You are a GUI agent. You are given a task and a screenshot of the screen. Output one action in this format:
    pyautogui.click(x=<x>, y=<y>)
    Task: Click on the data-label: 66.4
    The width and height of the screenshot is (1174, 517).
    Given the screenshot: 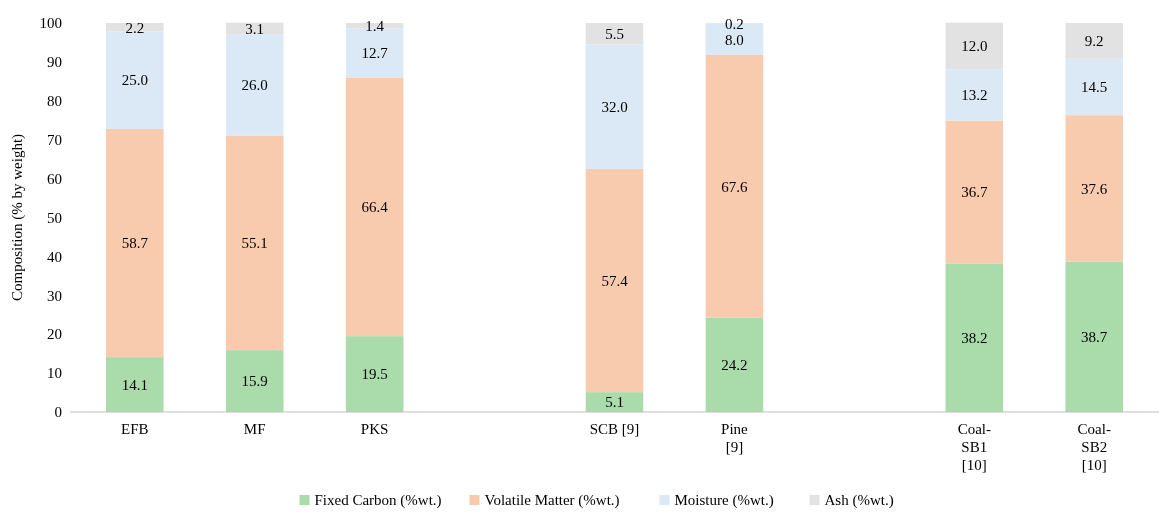 What is the action you would take?
    pyautogui.click(x=375, y=207)
    